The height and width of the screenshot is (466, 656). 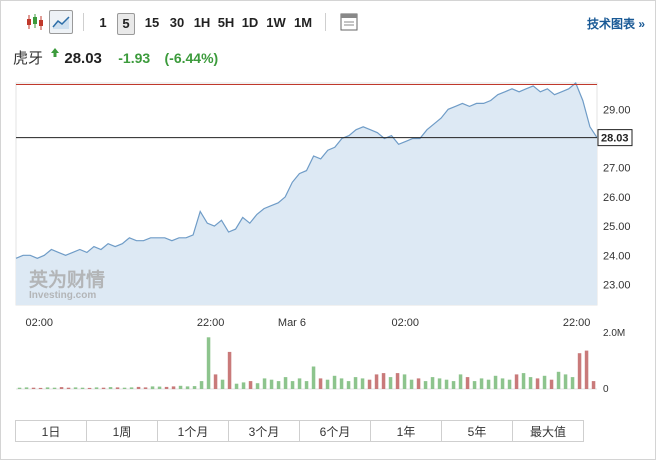 What do you see at coordinates (606, 389) in the screenshot?
I see `volume-tick-label: 0` at bounding box center [606, 389].